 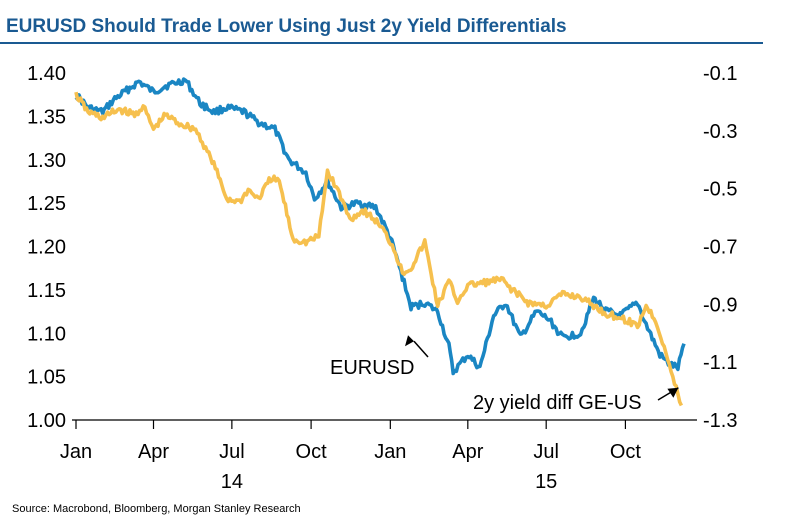 What do you see at coordinates (421, 349) in the screenshot?
I see `annotation-eurusd-arrow` at bounding box center [421, 349].